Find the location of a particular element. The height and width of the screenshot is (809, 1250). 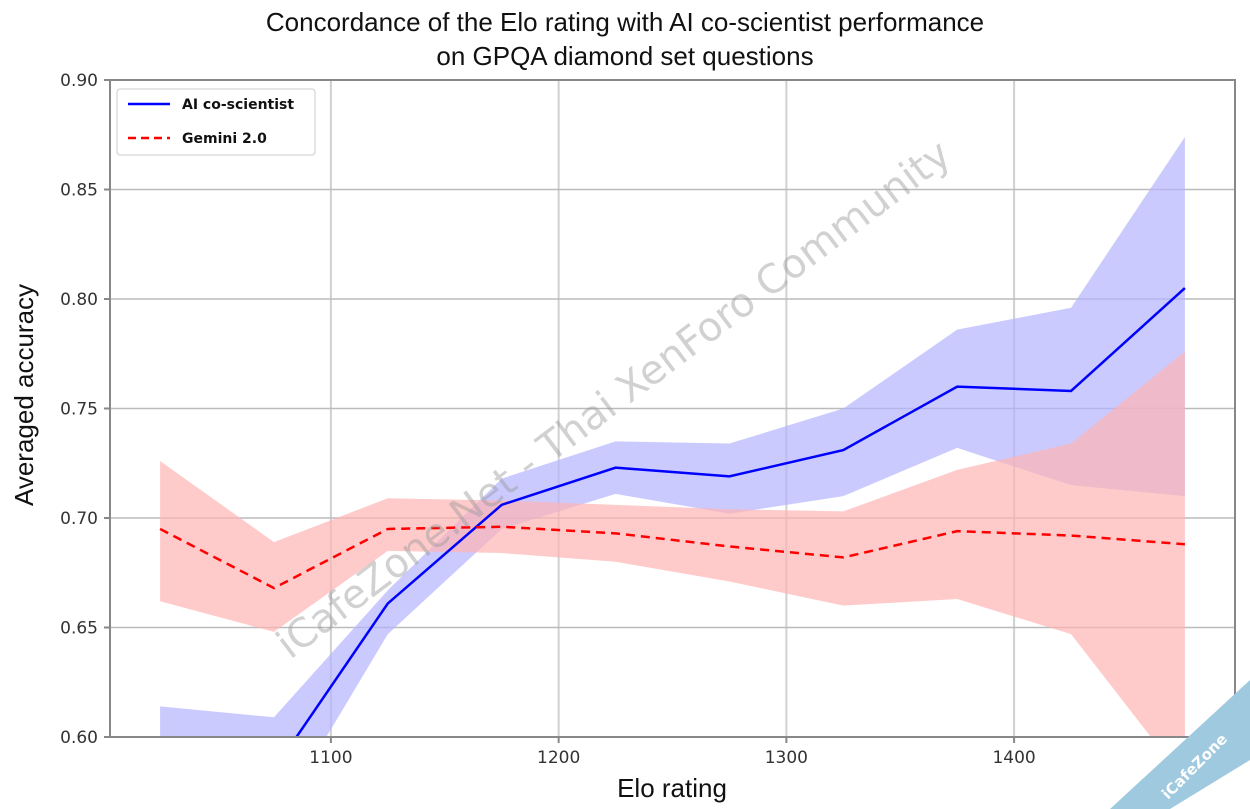

legend-label-ai-co-scientist: AI co-scientist is located at coordinates (238, 105).